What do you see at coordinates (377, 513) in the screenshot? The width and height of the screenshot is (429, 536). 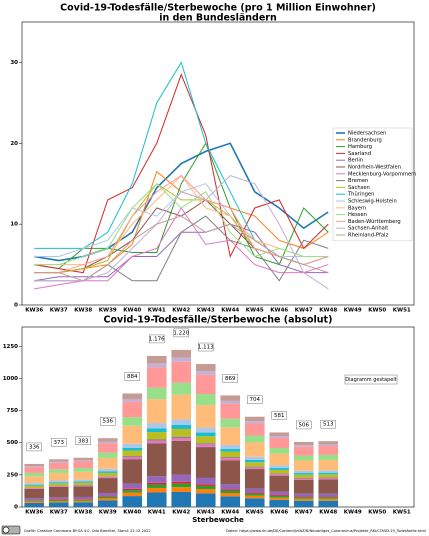 I see `x-tick-label: KW50` at bounding box center [377, 513].